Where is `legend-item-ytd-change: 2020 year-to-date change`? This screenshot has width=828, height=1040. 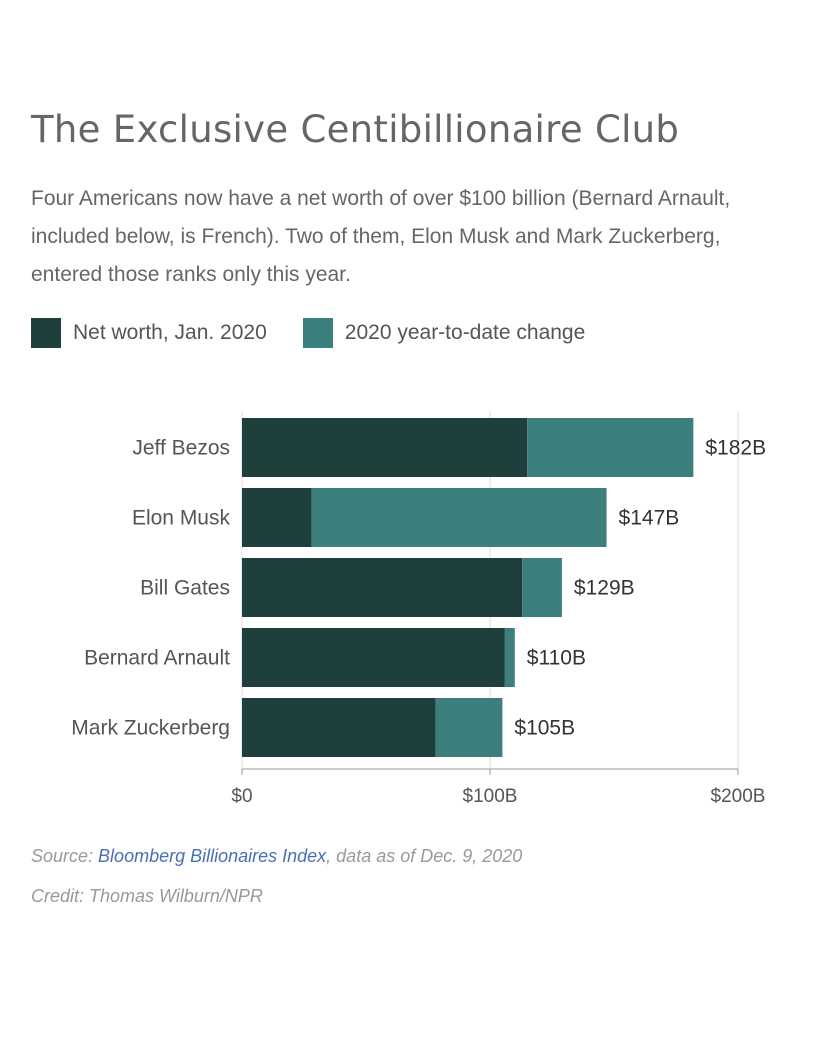 legend-item-ytd-change: 2020 year-to-date change is located at coordinates (444, 333).